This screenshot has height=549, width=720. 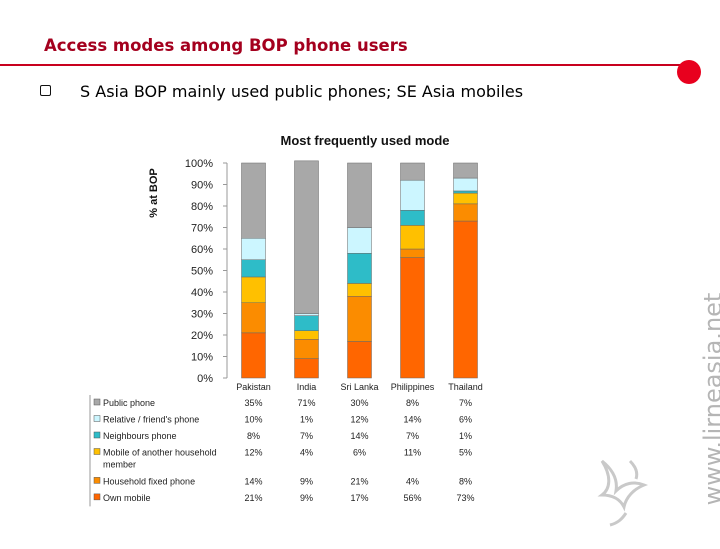 What do you see at coordinates (205, 379) in the screenshot?
I see `y-tick-label: 0%` at bounding box center [205, 379].